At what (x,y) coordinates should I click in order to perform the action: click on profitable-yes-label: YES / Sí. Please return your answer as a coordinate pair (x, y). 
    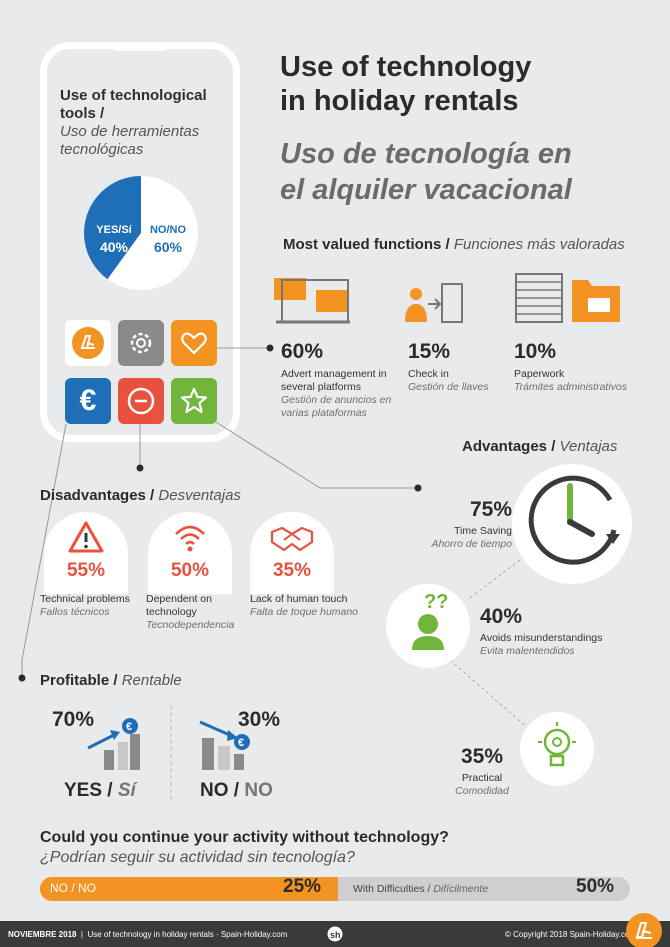
    Looking at the image, I should click on (100, 790).